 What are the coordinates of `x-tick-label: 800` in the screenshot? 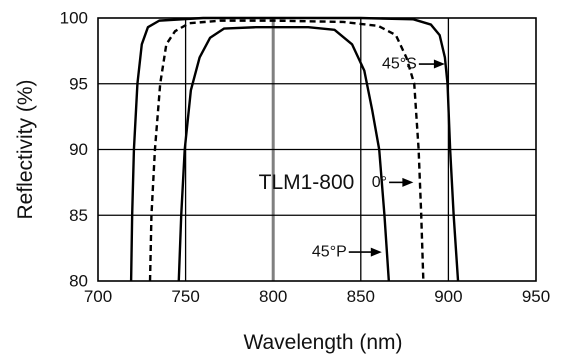 It's located at (273, 296).